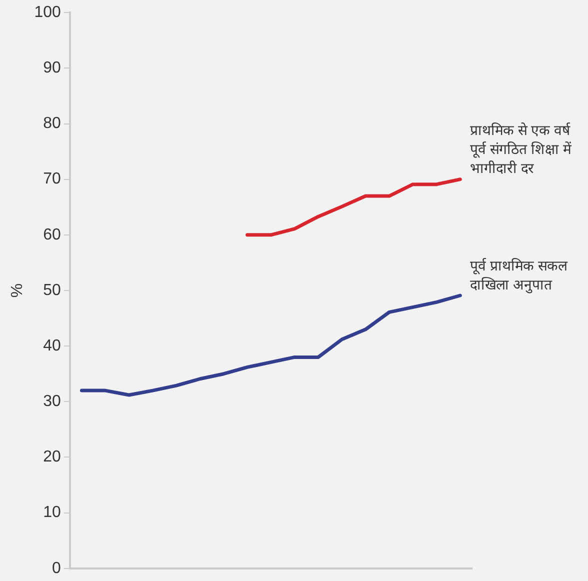  I want to click on y-tick-label: 70, so click(52, 179).